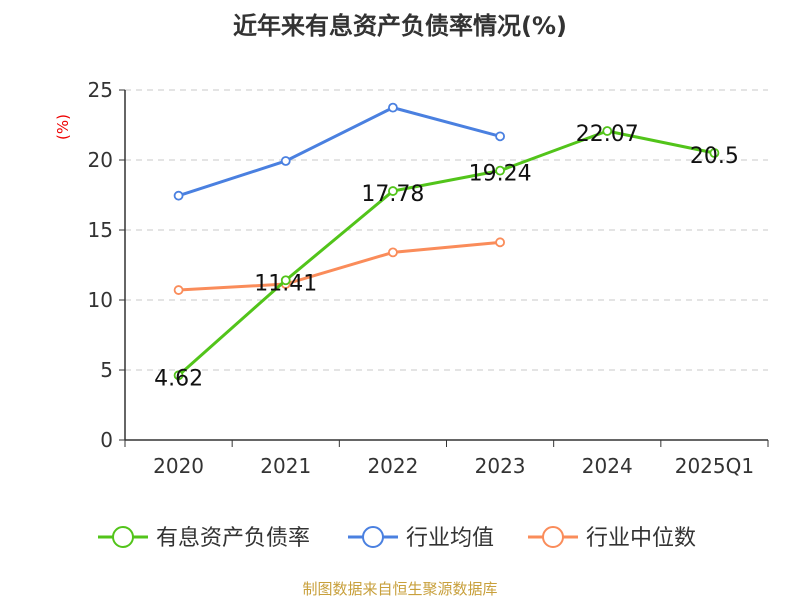  Describe the element at coordinates (100, 90) in the screenshot. I see `y-tick-label: 25` at that location.